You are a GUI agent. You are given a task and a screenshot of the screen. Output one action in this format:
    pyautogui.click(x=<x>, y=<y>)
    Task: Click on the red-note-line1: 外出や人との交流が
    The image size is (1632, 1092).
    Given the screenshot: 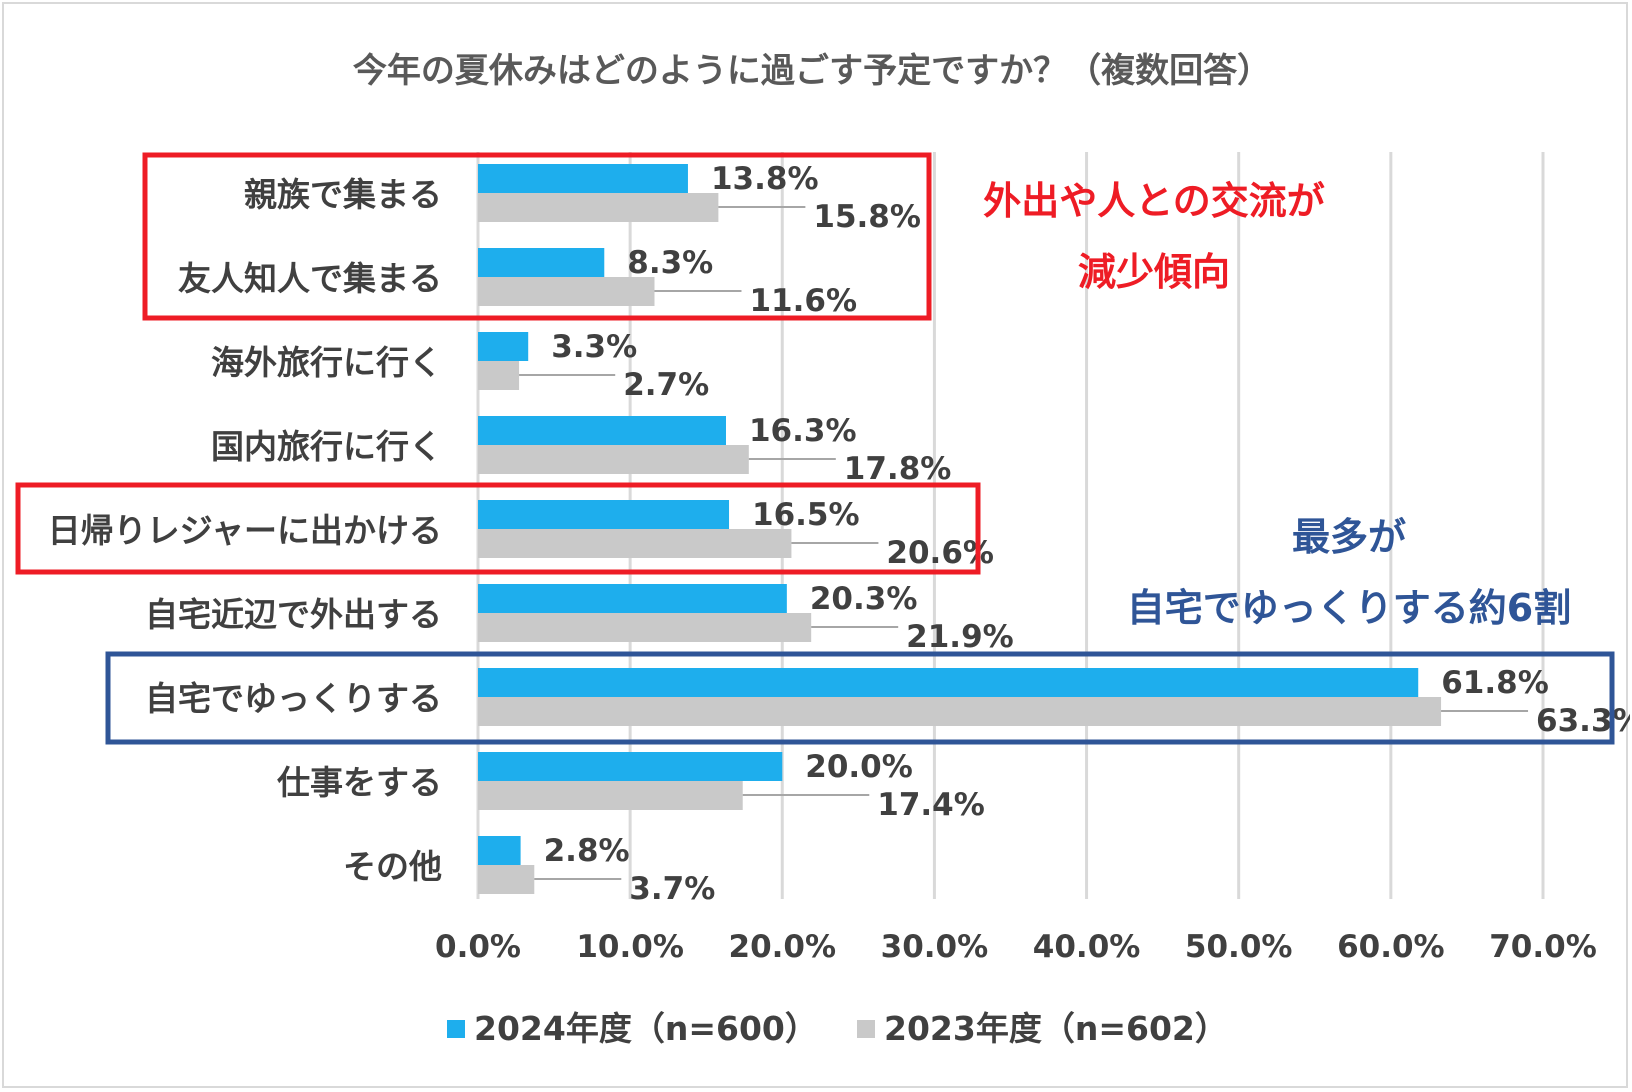 What is the action you would take?
    pyautogui.click(x=1154, y=201)
    